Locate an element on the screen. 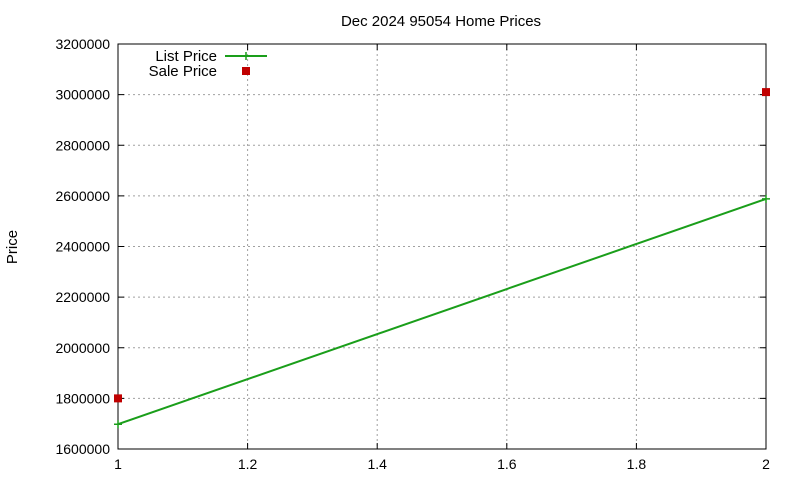 This screenshot has width=800, height=480. y-tick-label: 2000000 is located at coordinates (82, 348).